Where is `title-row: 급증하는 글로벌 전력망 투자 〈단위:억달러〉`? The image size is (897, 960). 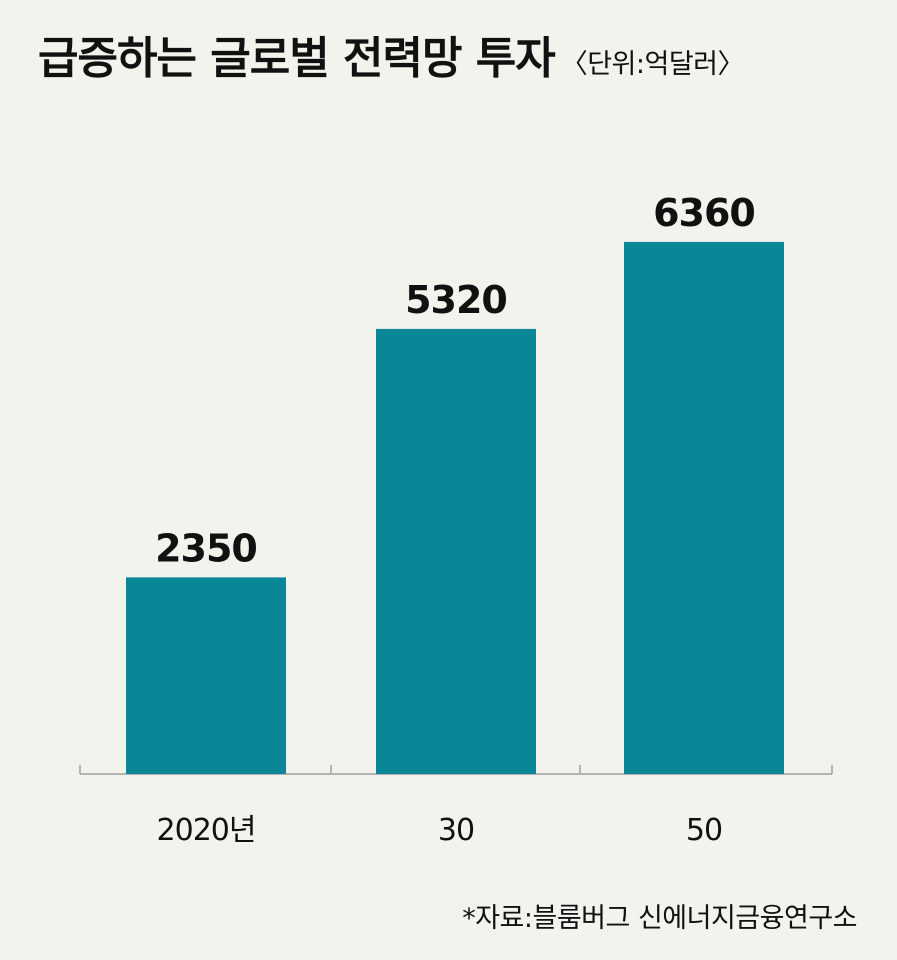
title-row: 급증하는 글로벌 전력망 투자 〈단위:억달러〉 is located at coordinates (391, 54).